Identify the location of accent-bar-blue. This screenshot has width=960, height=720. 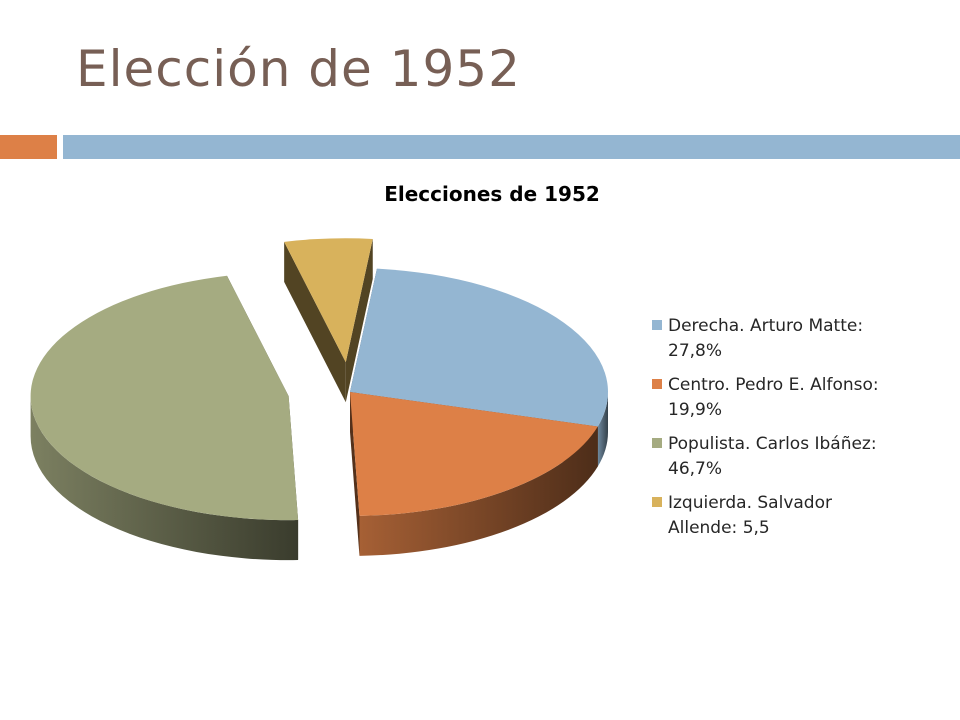
(511, 147).